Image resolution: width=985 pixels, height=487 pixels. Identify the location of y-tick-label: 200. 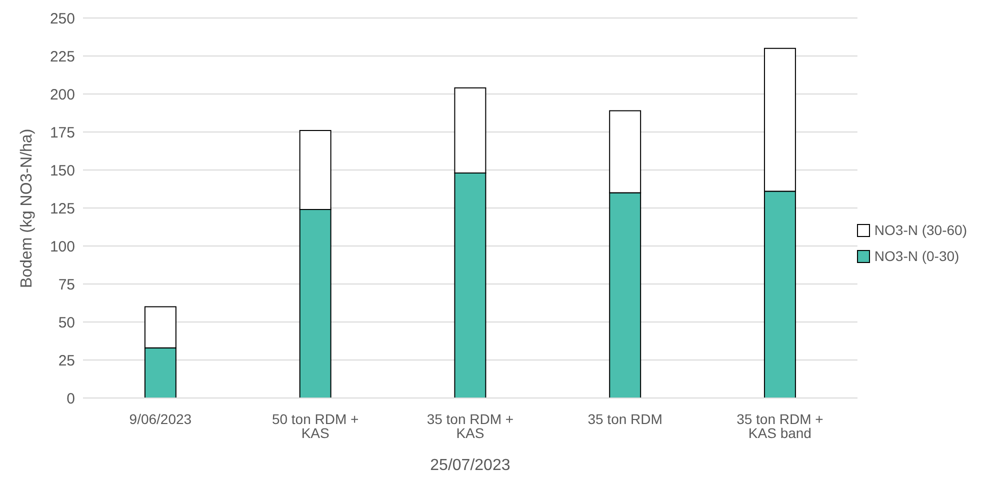
(62, 95).